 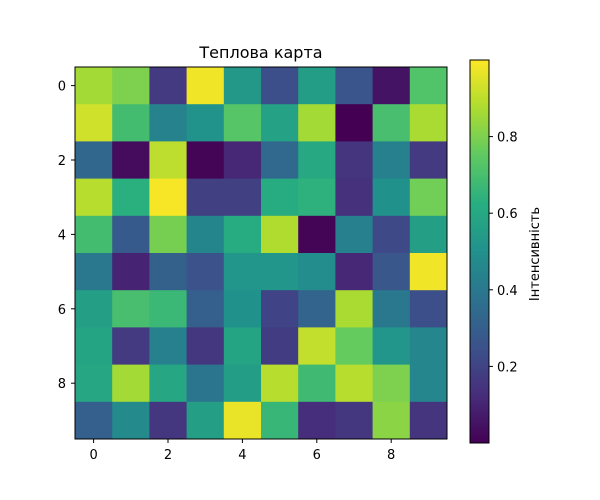 I want to click on x-tick-label: 4, so click(x=242, y=455).